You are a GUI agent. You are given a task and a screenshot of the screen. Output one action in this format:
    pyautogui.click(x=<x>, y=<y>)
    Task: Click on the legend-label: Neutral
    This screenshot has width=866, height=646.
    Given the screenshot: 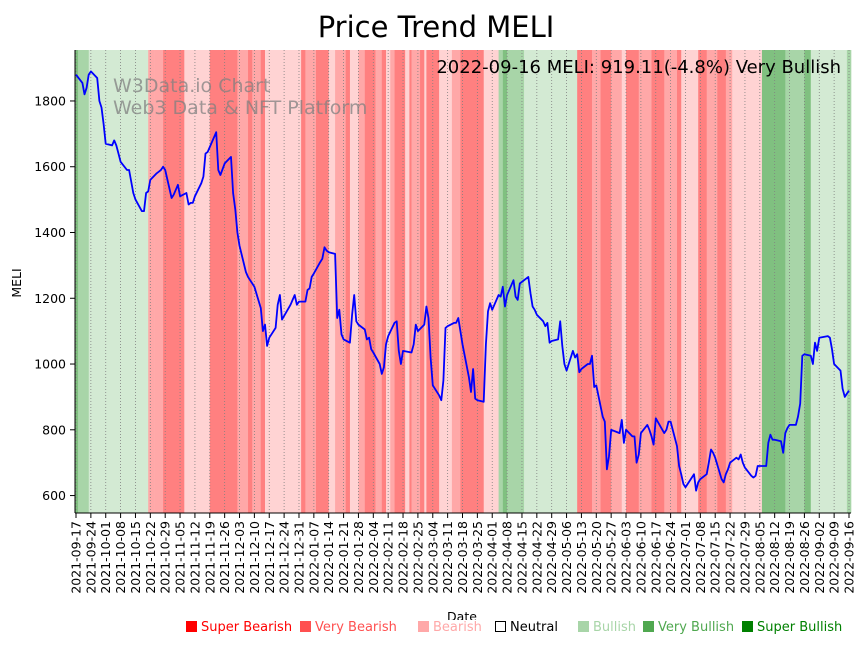 What is the action you would take?
    pyautogui.click(x=534, y=627)
    